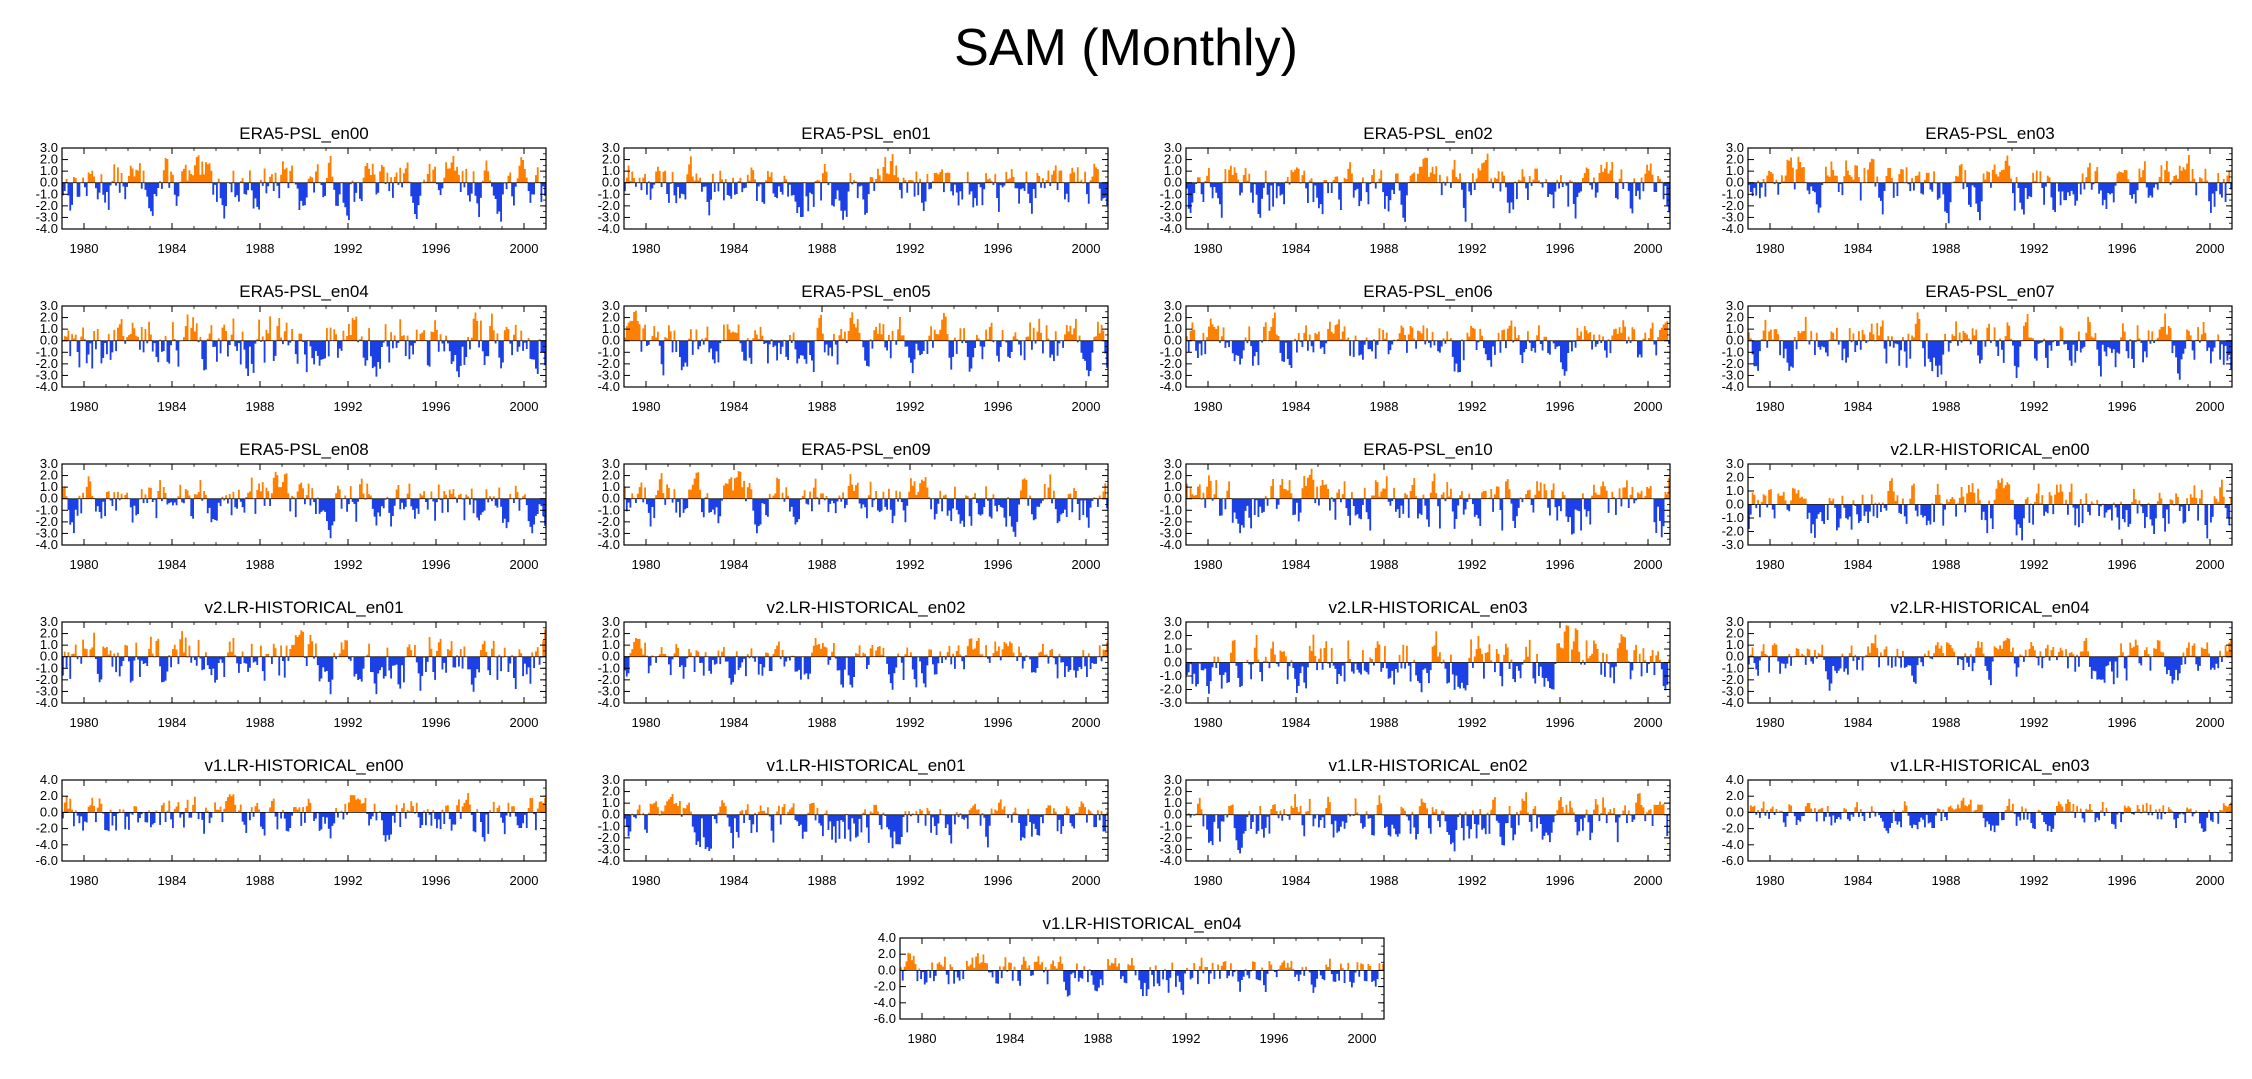  What do you see at coordinates (1989, 133) in the screenshot?
I see `panel-title: ERA5-PSL_en03` at bounding box center [1989, 133].